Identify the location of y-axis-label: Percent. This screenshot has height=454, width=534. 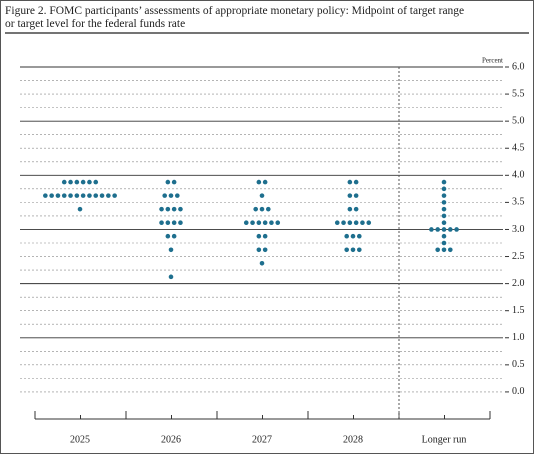
(492, 61).